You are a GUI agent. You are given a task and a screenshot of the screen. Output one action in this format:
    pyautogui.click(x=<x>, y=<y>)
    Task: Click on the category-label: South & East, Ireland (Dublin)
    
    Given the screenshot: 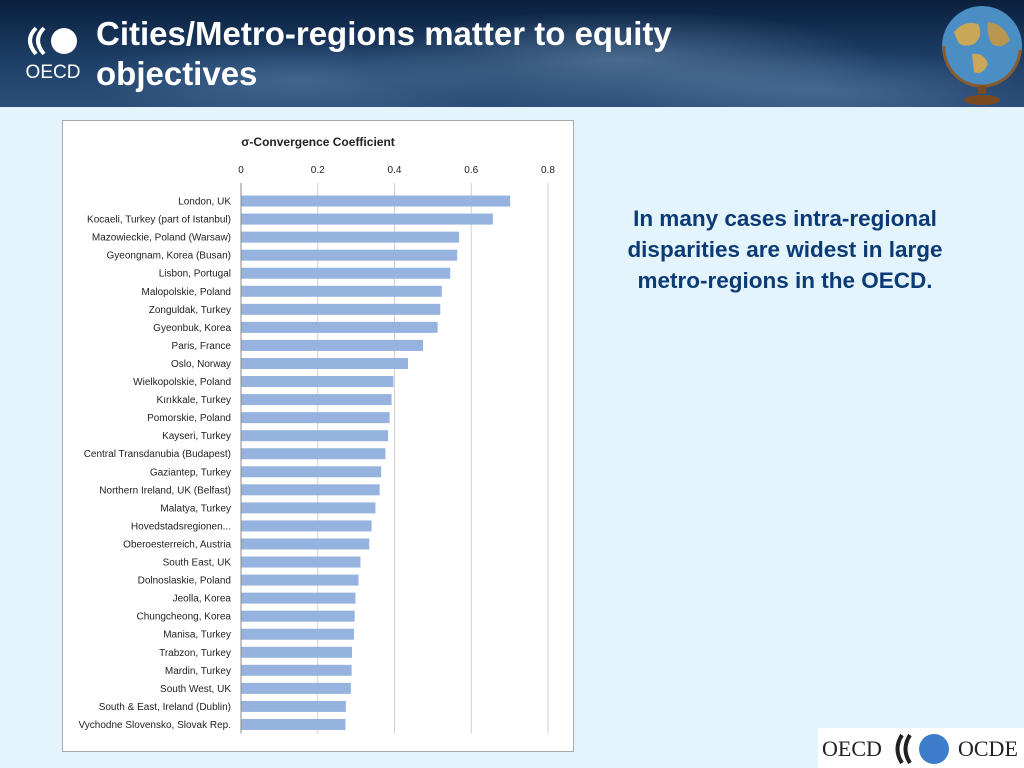 What is the action you would take?
    pyautogui.click(x=165, y=707)
    